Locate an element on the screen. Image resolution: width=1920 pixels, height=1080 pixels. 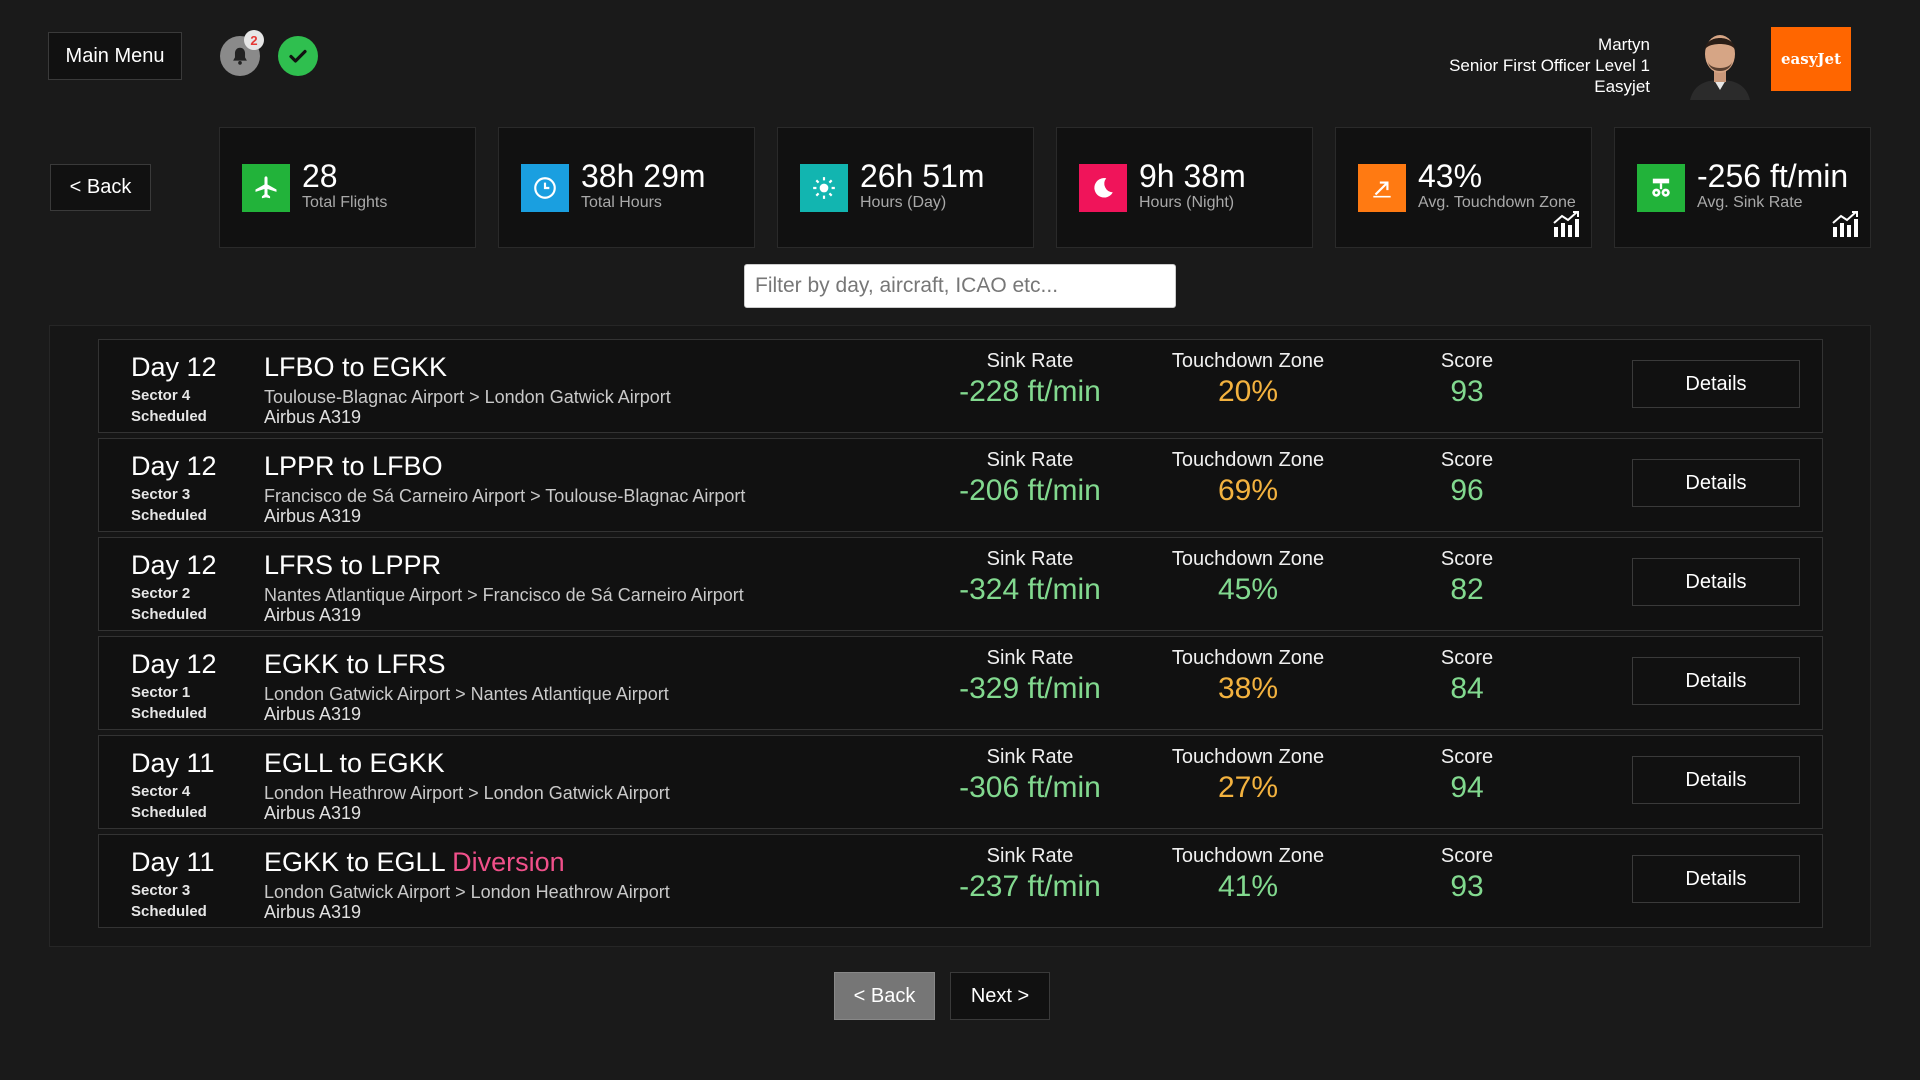
stat-label: Avg. Touchdown Zone is located at coordinates (1497, 202).